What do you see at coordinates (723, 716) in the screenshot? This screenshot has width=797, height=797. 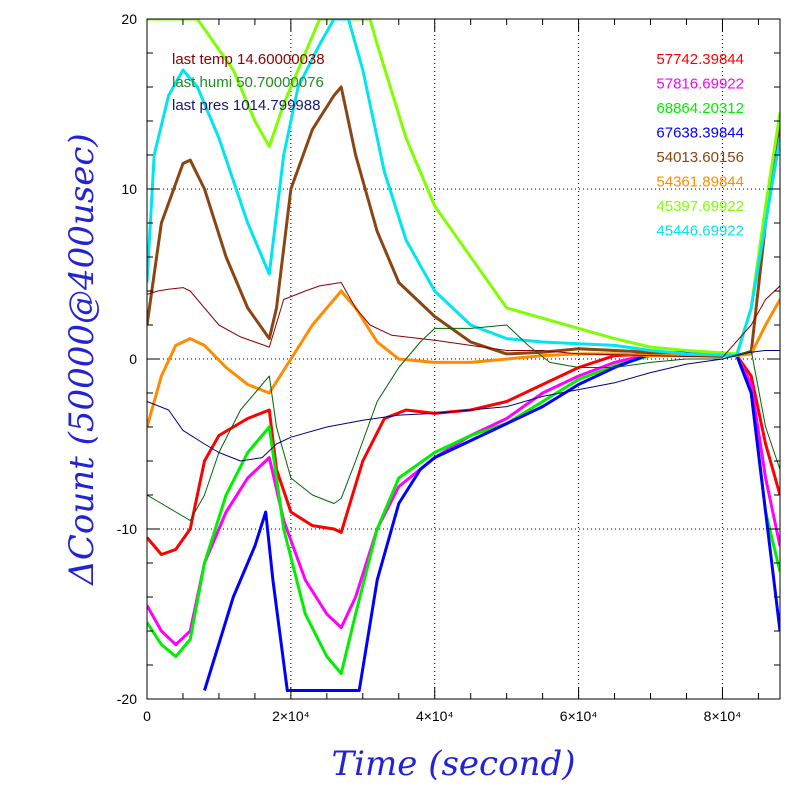 I see `x-tick-label: 8×10⁴` at bounding box center [723, 716].